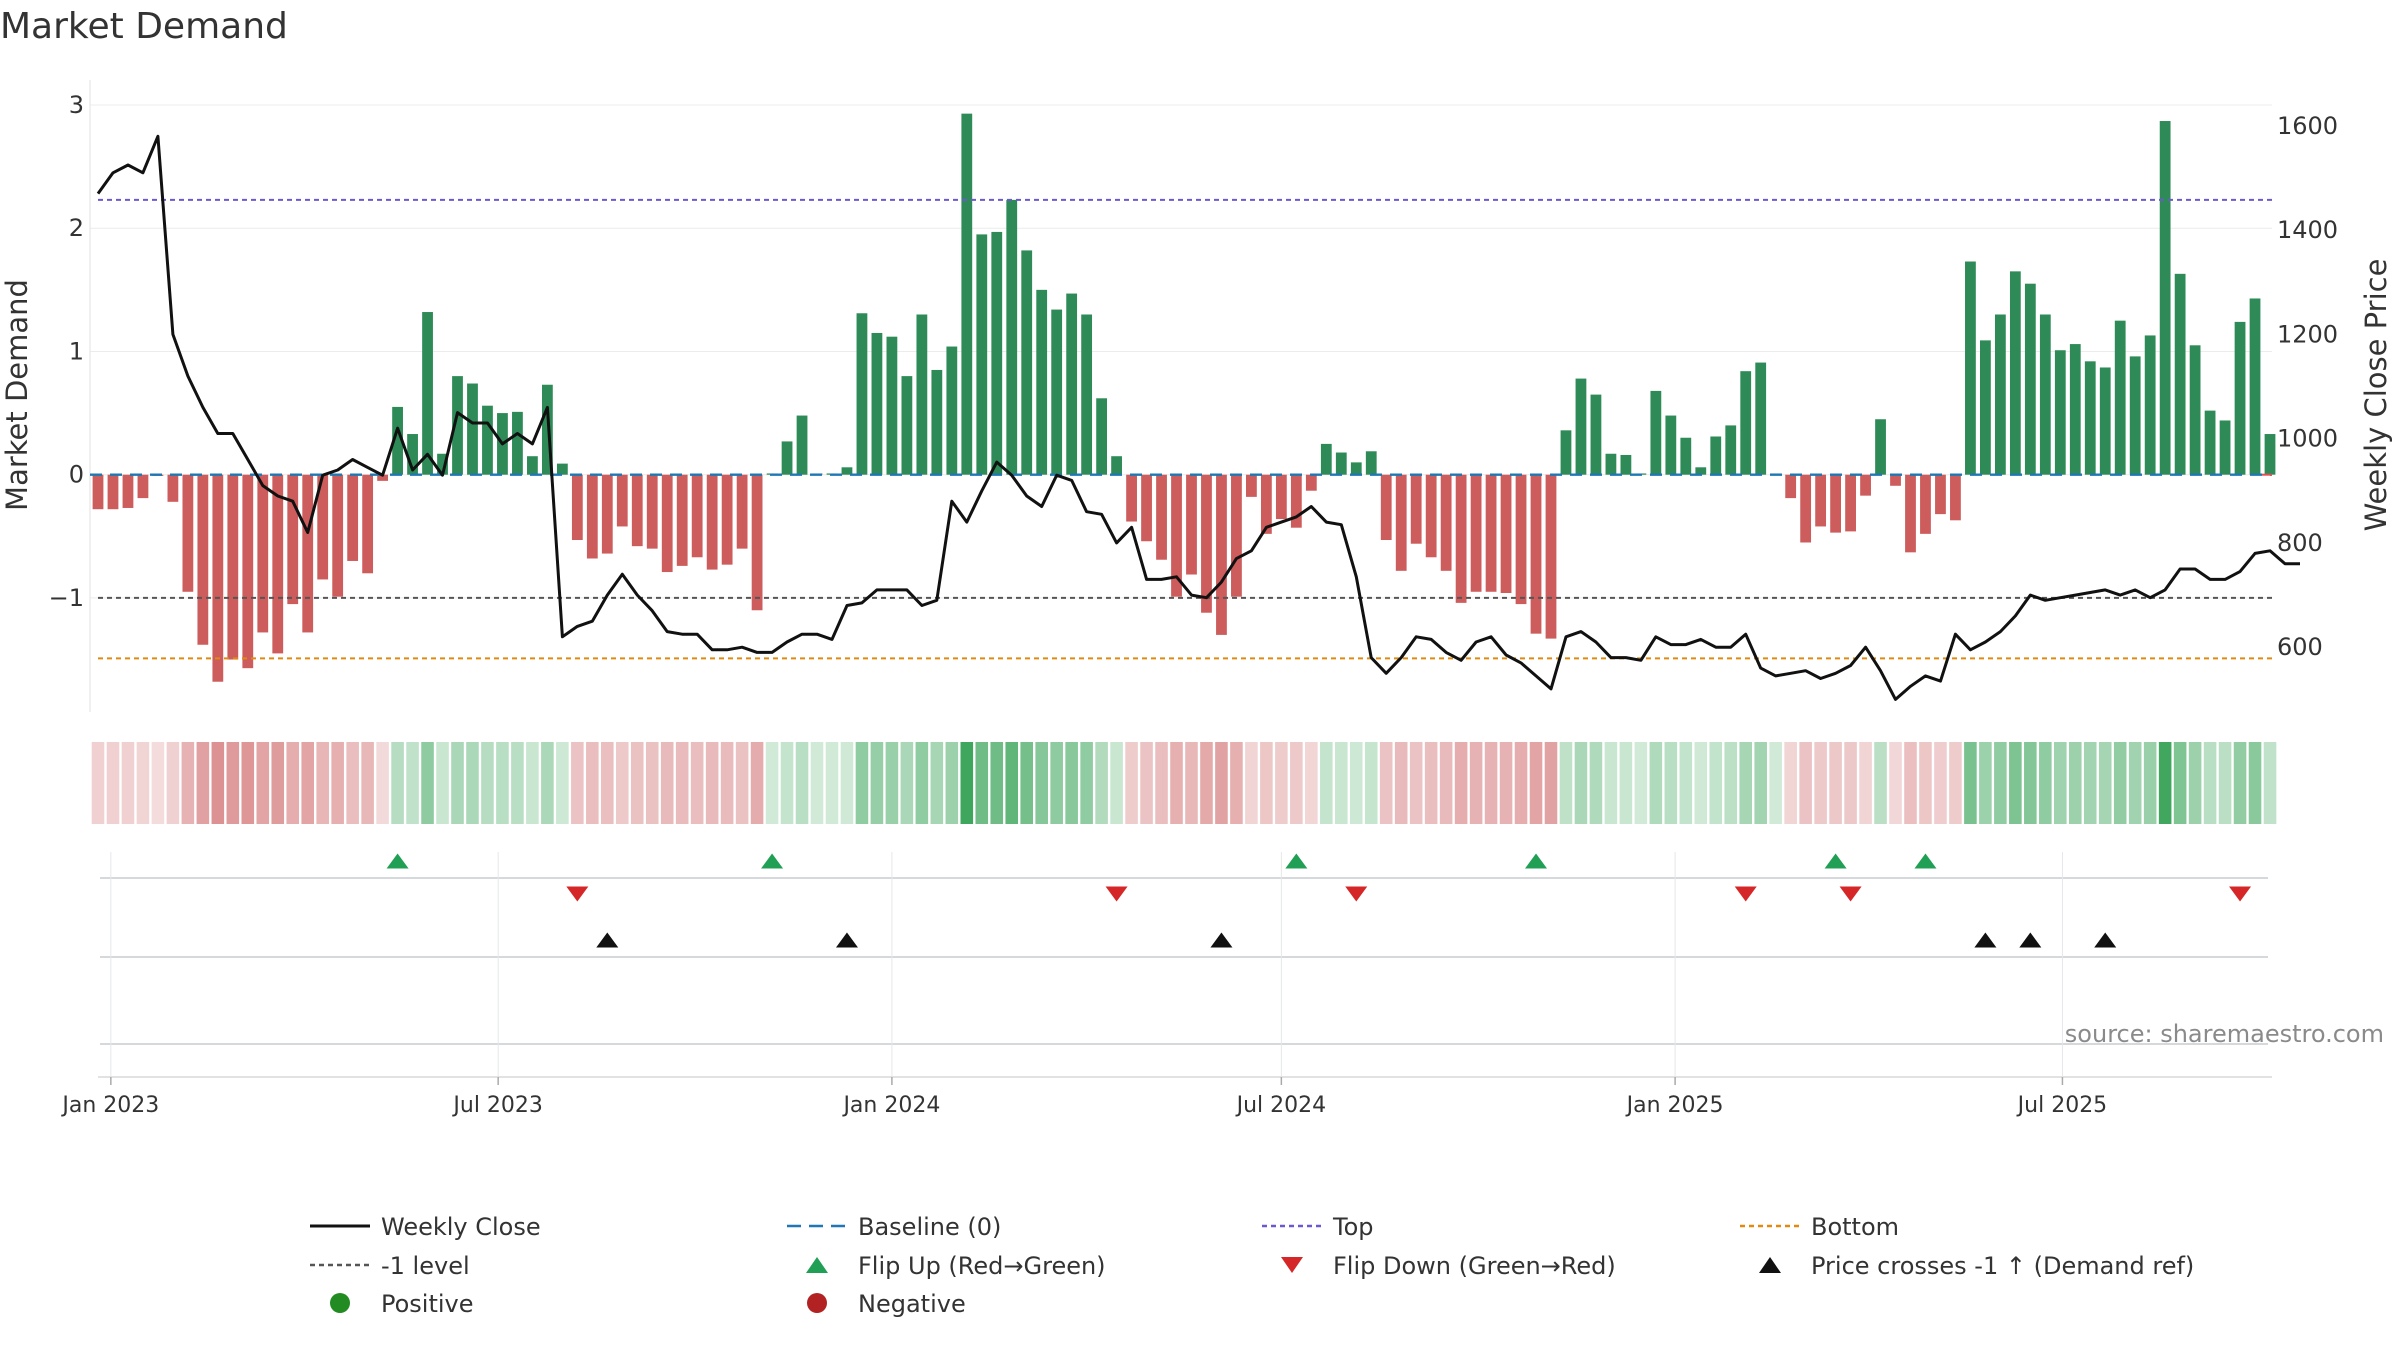  I want to click on y-tick-label: 1, so click(76, 351).